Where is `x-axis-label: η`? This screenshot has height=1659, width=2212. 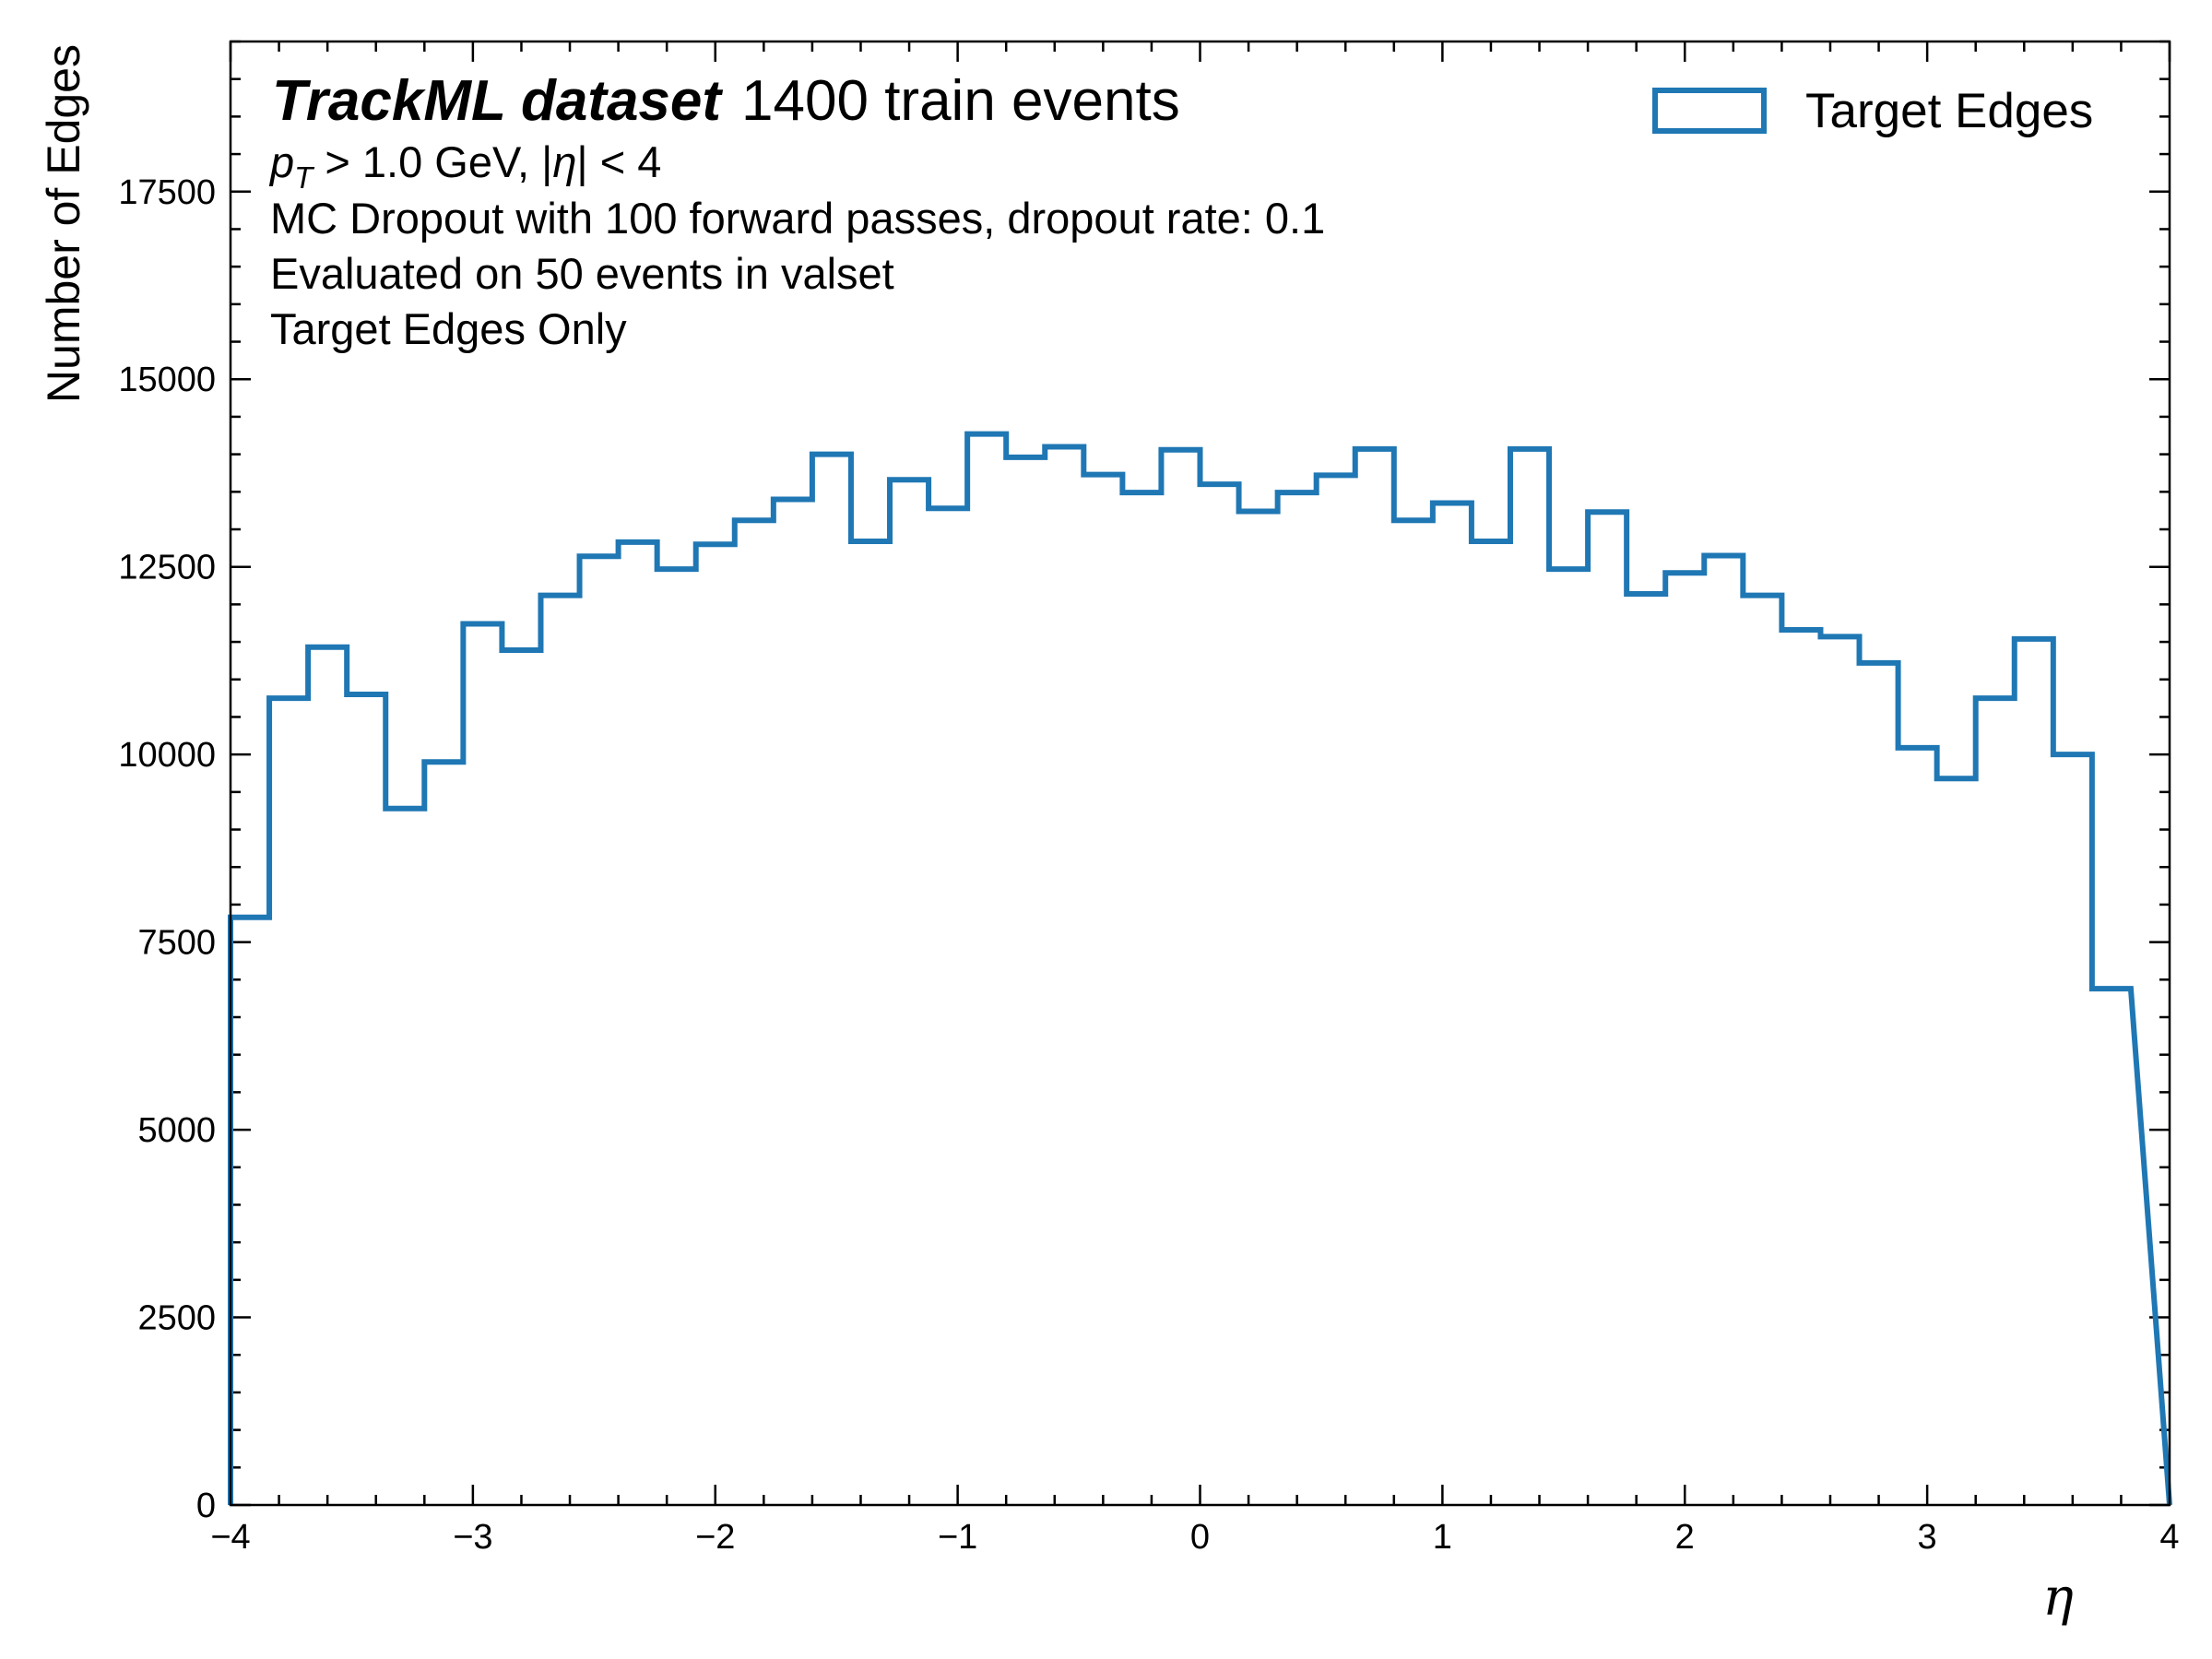 x-axis-label: η is located at coordinates (2058, 1598).